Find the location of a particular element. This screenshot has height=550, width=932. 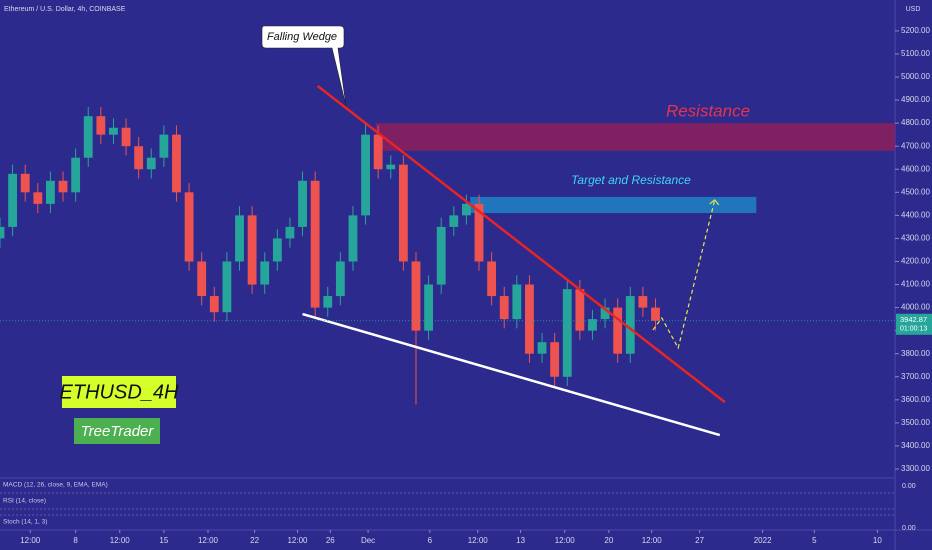

y-tick-label: 5100.00 is located at coordinates (915, 53).